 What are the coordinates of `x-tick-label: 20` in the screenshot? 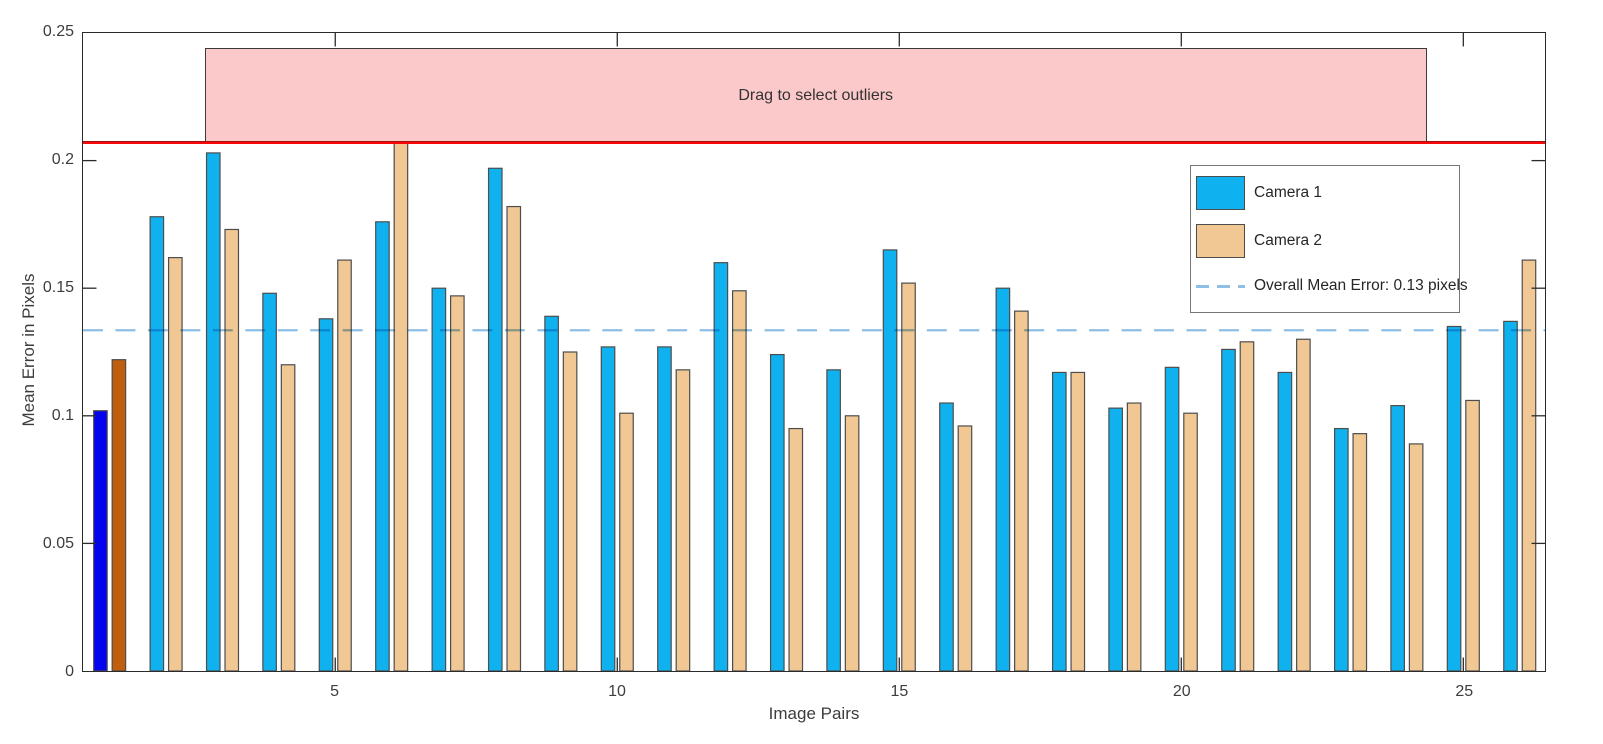 It's located at (1181, 691).